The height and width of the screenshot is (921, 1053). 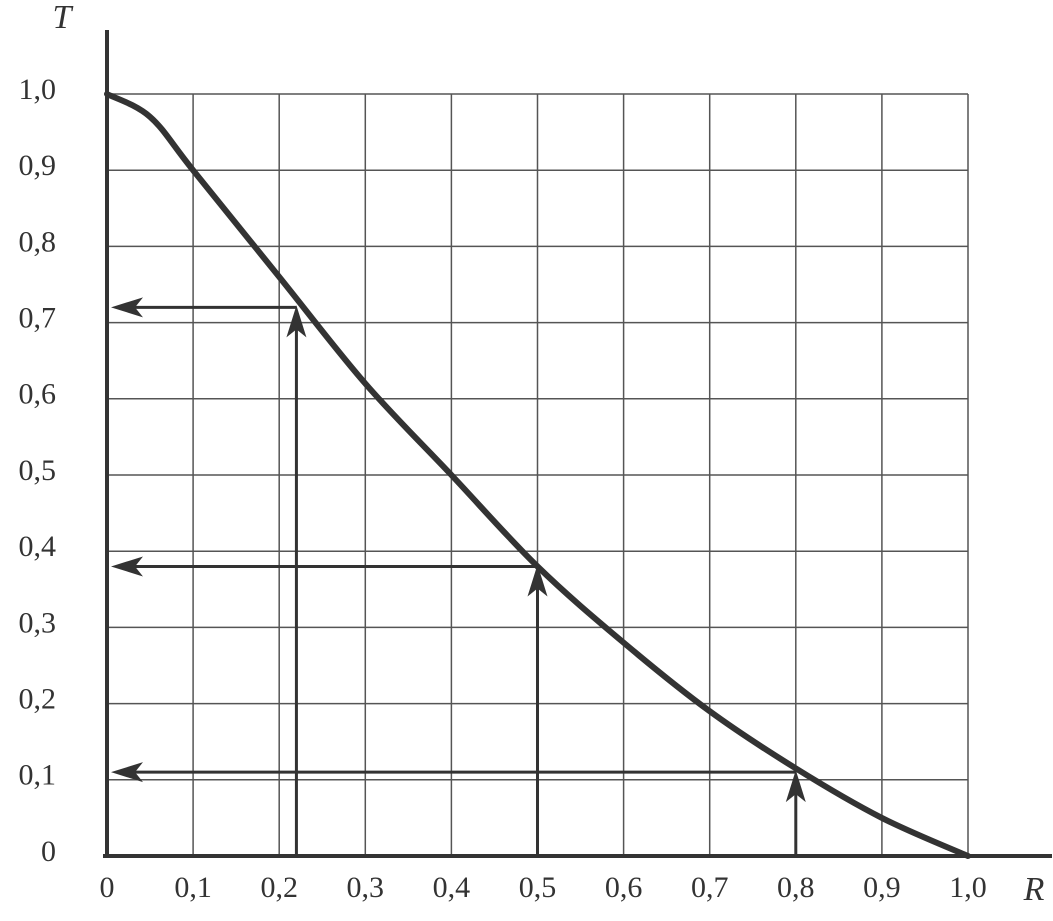 What do you see at coordinates (1034, 889) in the screenshot?
I see `x-axis-label: R` at bounding box center [1034, 889].